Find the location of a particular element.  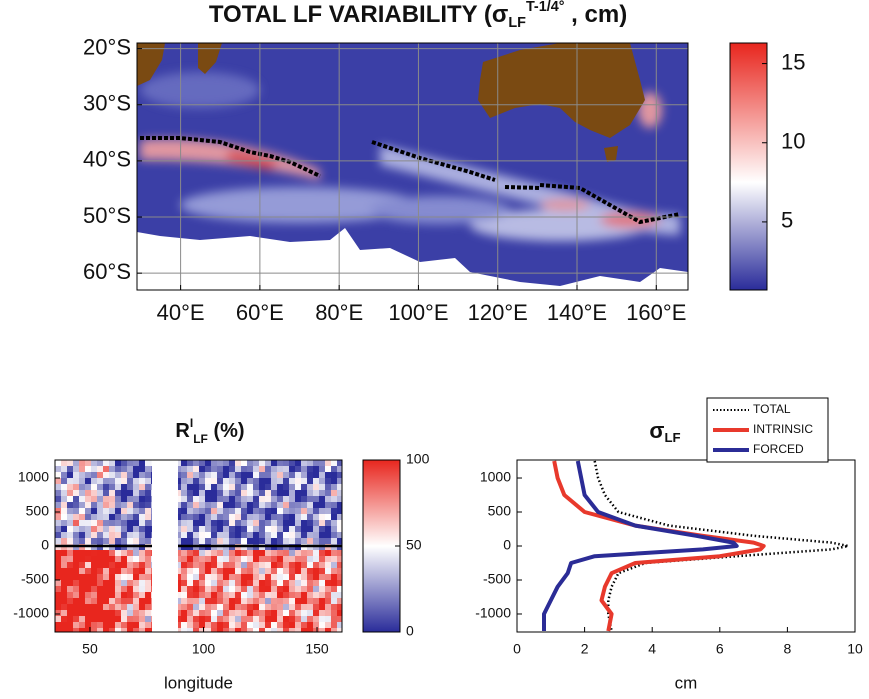

series-line is located at coordinates (659, 546).